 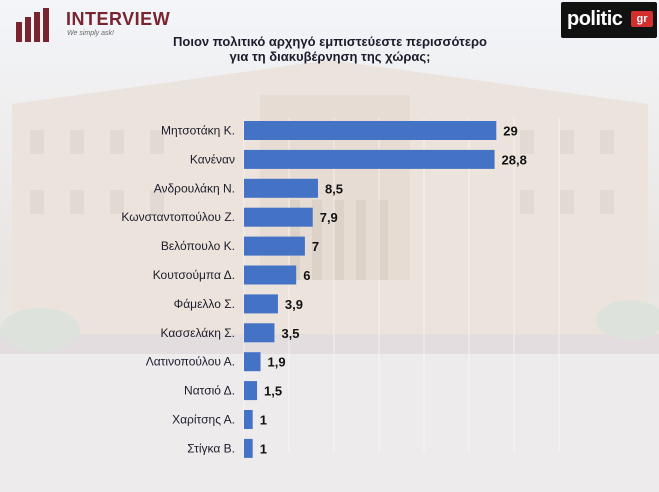 What do you see at coordinates (306, 275) in the screenshot?
I see `bar-value-label: 6` at bounding box center [306, 275].